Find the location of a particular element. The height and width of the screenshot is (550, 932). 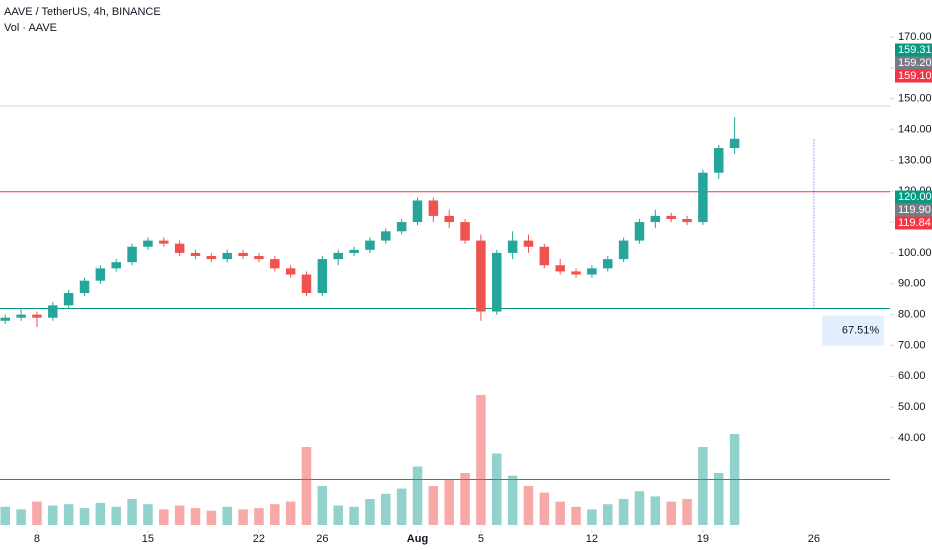

price-label: 120.00 is located at coordinates (915, 197).